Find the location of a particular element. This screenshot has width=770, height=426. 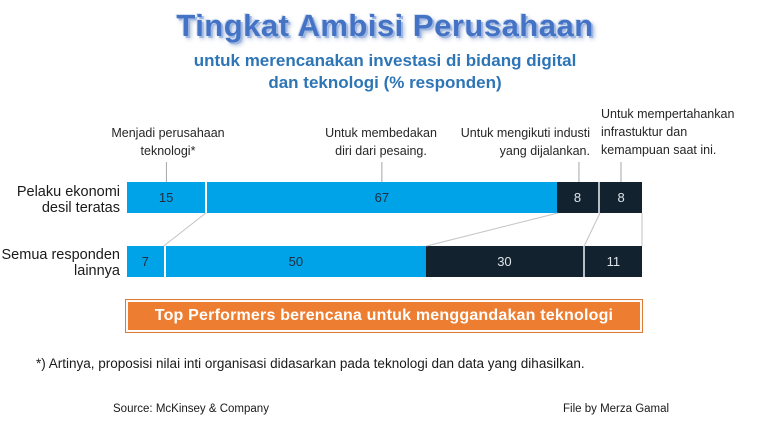

bar-segment: 15 is located at coordinates (167, 197).